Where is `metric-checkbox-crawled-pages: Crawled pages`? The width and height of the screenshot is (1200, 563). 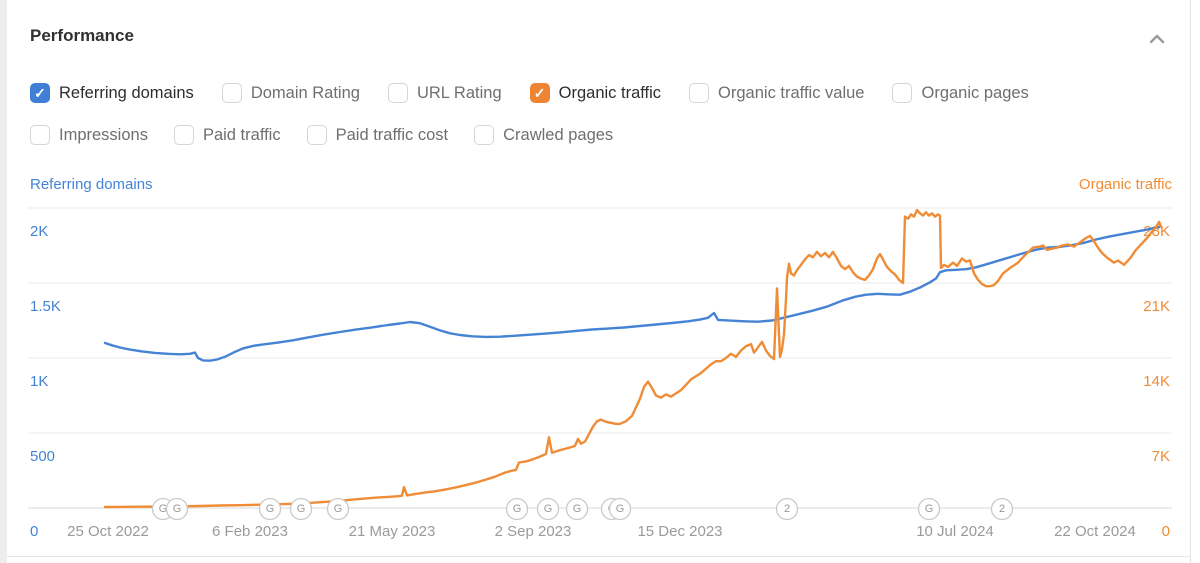
metric-checkbox-crawled-pages: Crawled pages is located at coordinates (543, 135).